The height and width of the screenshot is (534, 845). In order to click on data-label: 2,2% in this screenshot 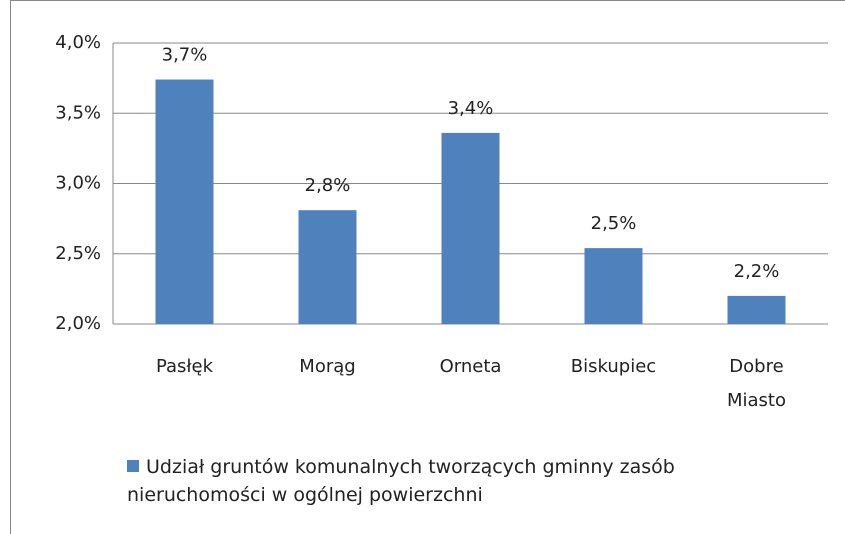, I will do `click(757, 271)`.